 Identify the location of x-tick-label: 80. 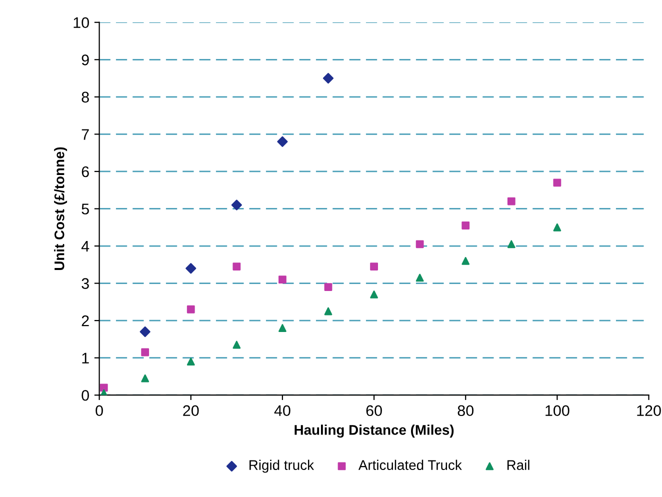
(466, 410).